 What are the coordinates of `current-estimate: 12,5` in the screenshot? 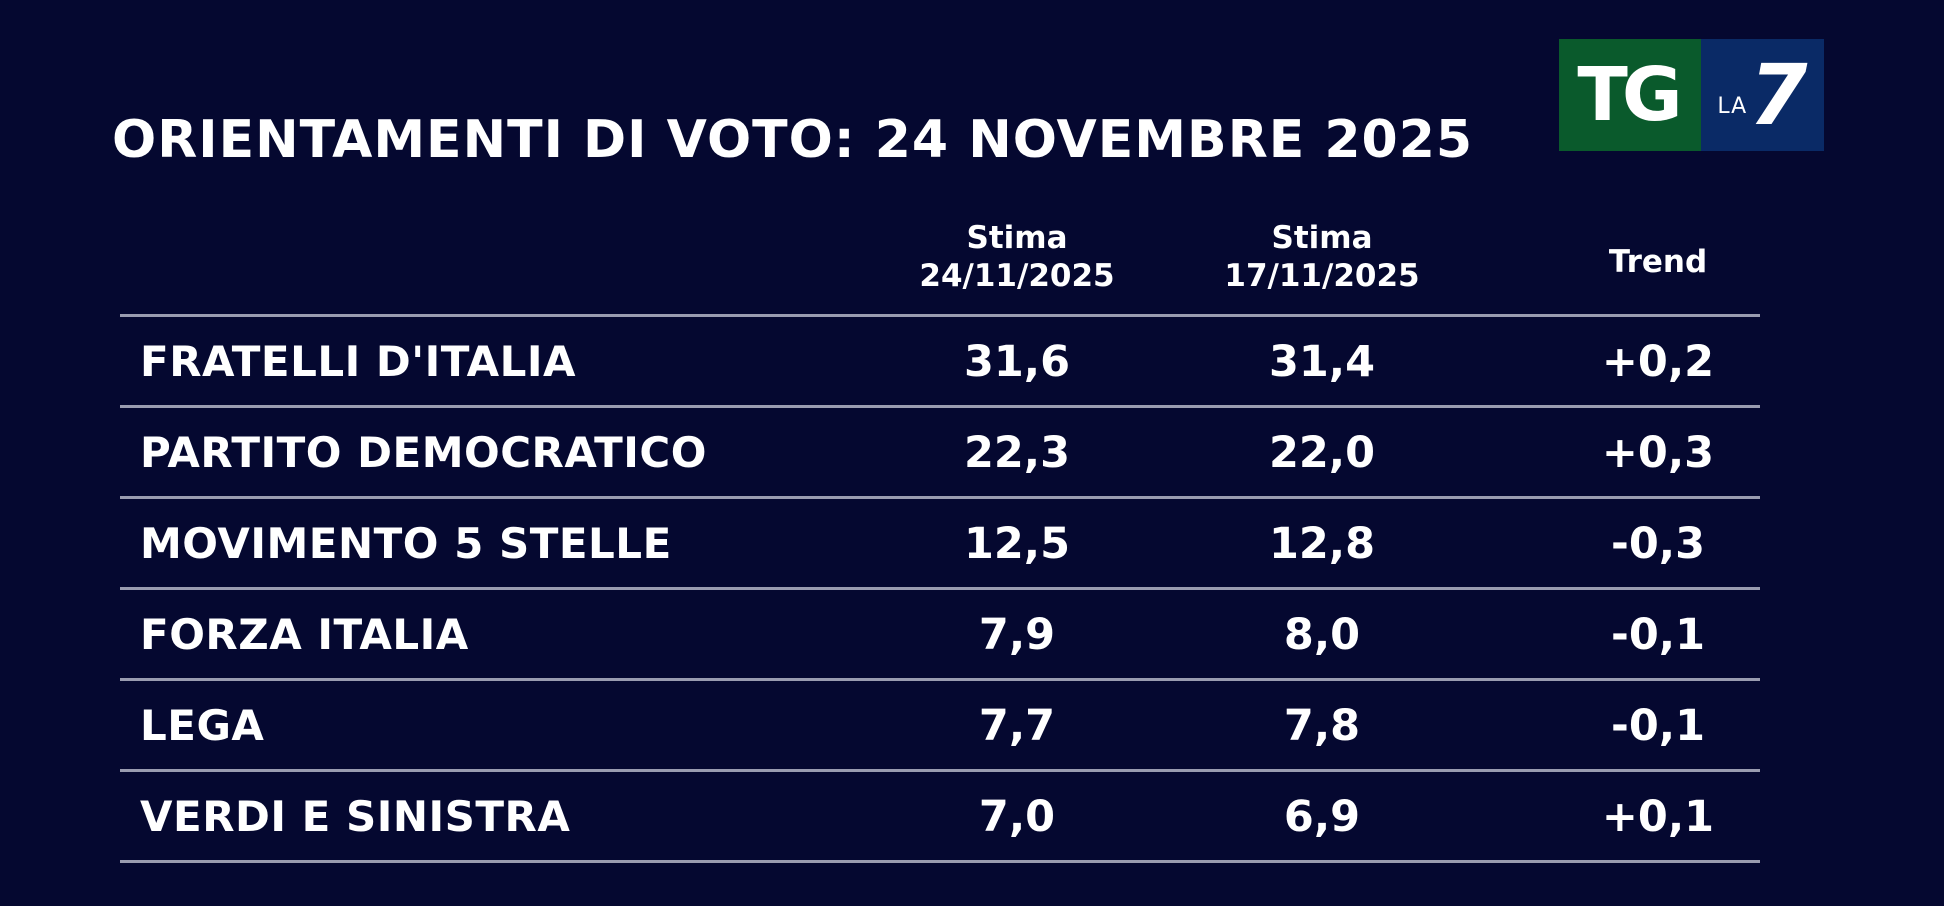 It's located at (1017, 544).